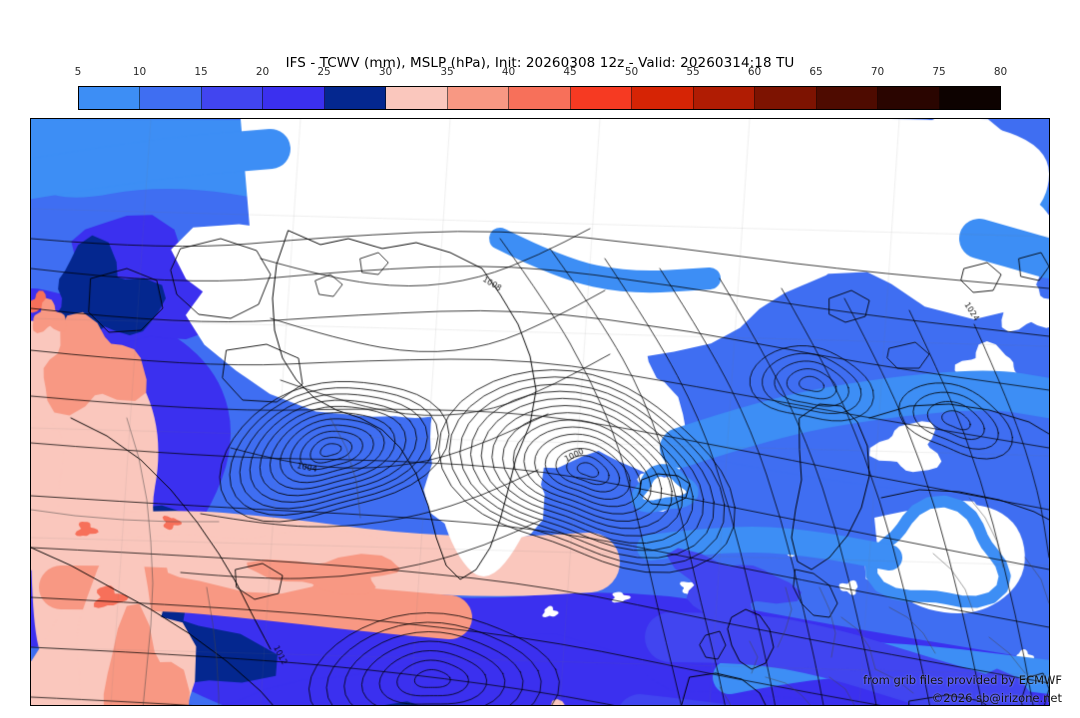 The width and height of the screenshot is (1080, 718). Describe the element at coordinates (754, 72) in the screenshot. I see `colorbar-tick: 60` at that location.